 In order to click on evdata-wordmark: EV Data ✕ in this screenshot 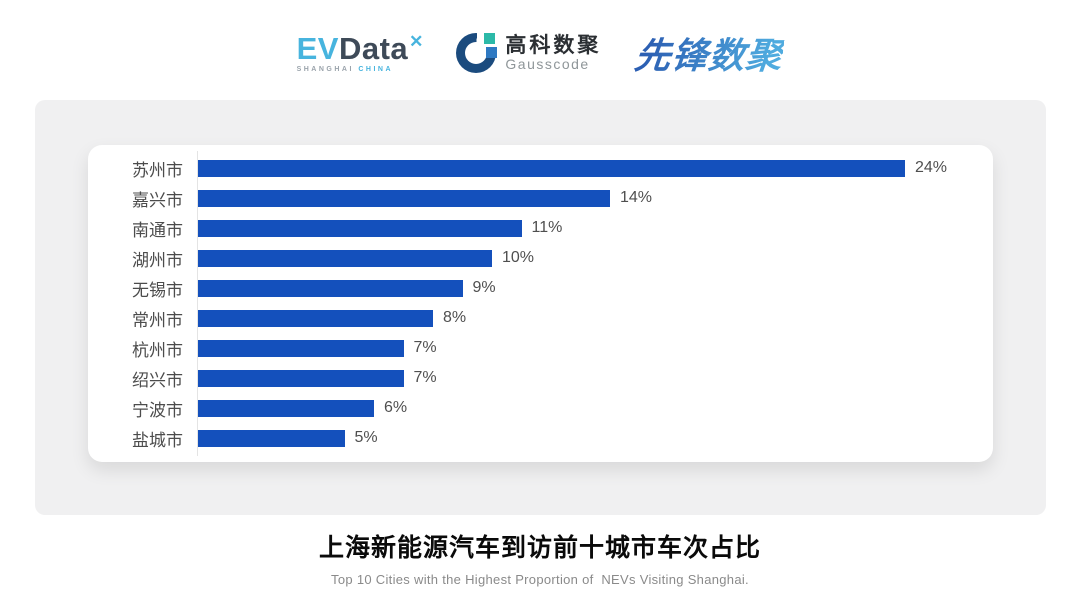, I will do `click(360, 48)`.